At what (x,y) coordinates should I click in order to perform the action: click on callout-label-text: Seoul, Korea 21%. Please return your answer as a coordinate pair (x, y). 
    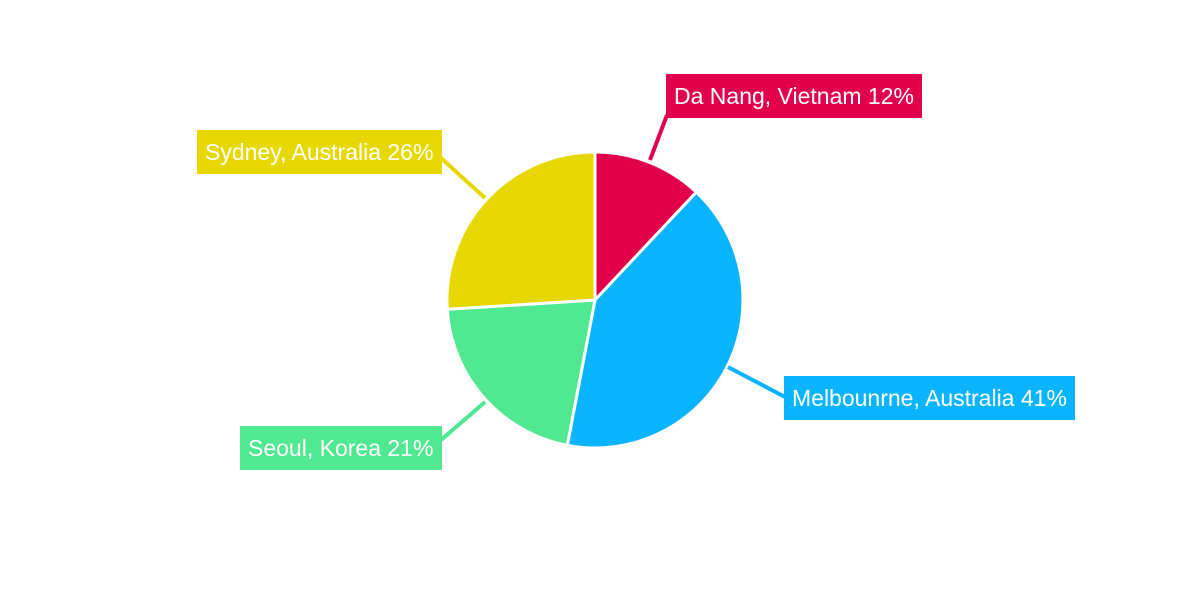
    Looking at the image, I should click on (340, 448).